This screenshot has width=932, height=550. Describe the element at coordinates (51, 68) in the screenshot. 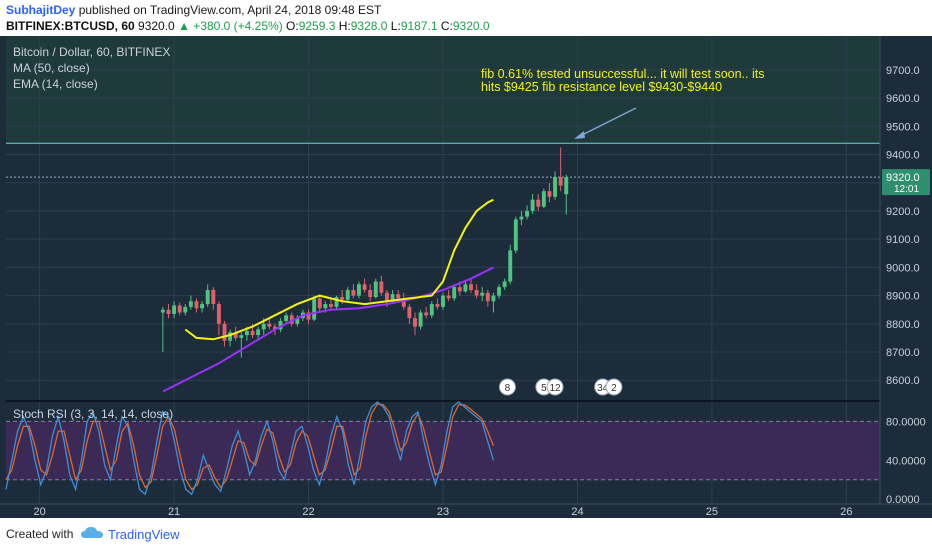

I see `legend-ma: MA (50, close)` at that location.